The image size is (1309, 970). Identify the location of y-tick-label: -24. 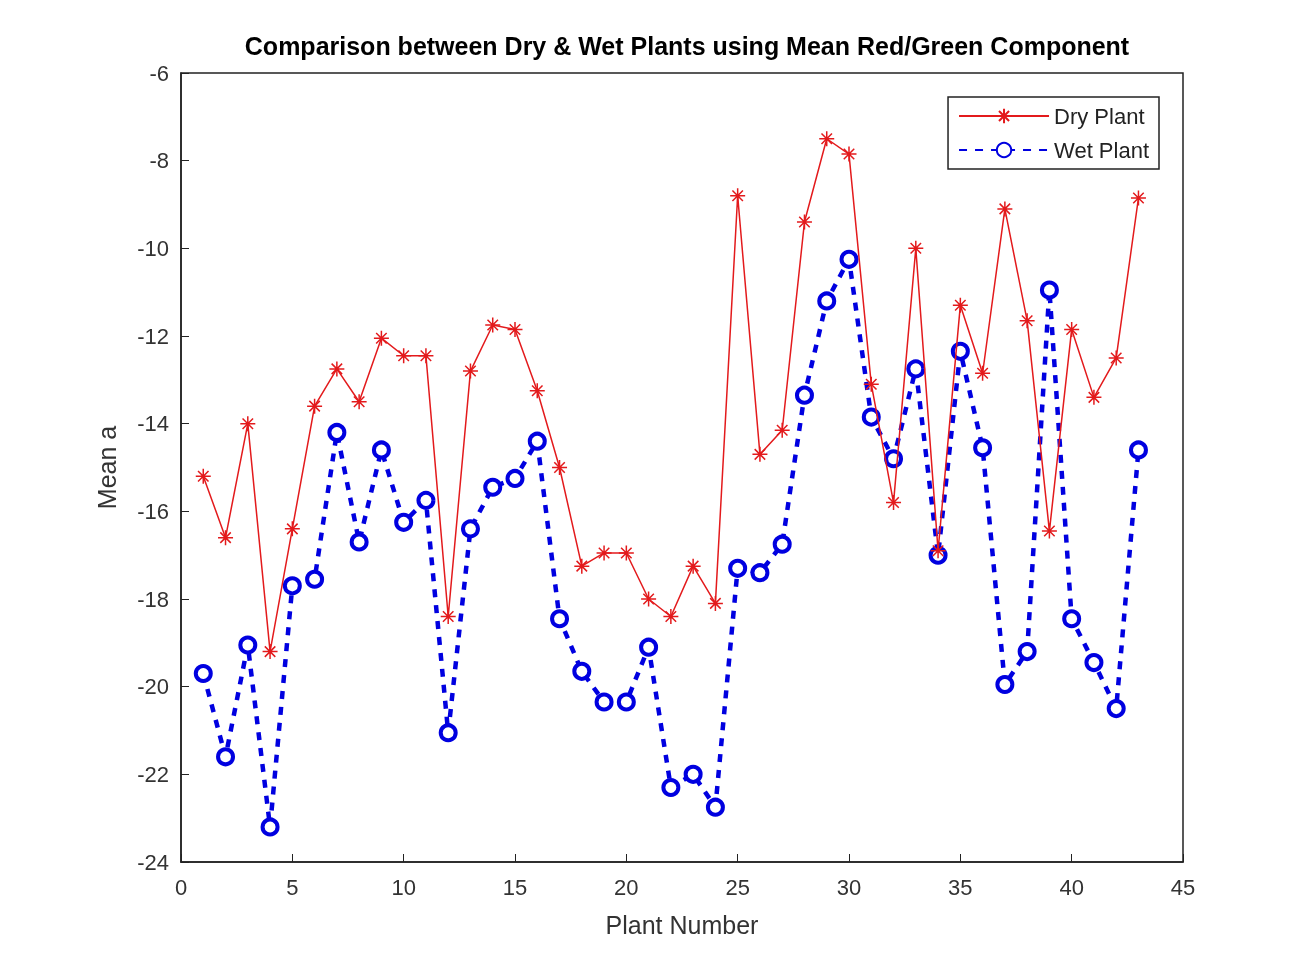
(153, 862).